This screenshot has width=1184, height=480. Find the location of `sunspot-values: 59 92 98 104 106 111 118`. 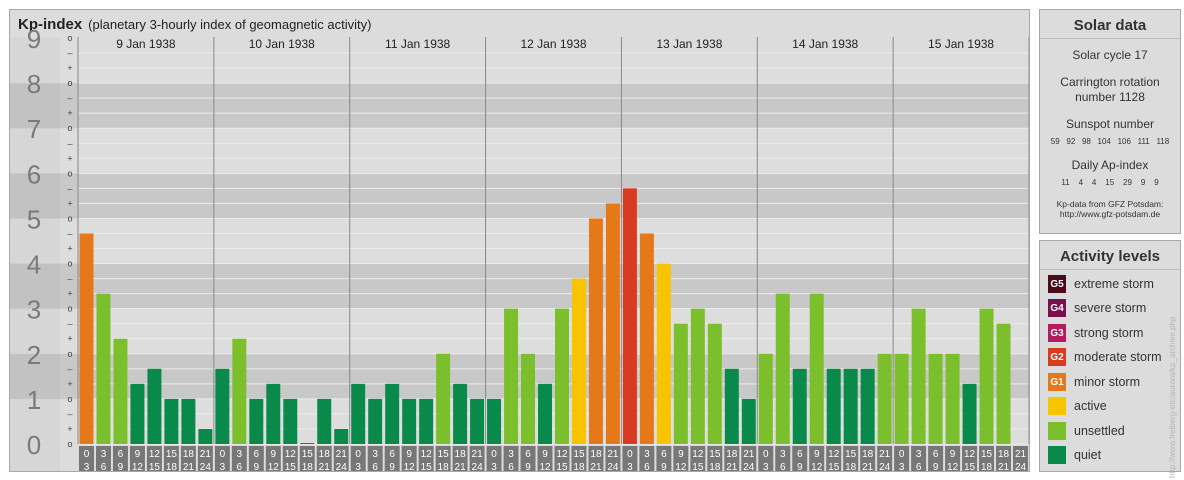

sunspot-values: 59 92 98 104 106 111 118 is located at coordinates (1110, 141).